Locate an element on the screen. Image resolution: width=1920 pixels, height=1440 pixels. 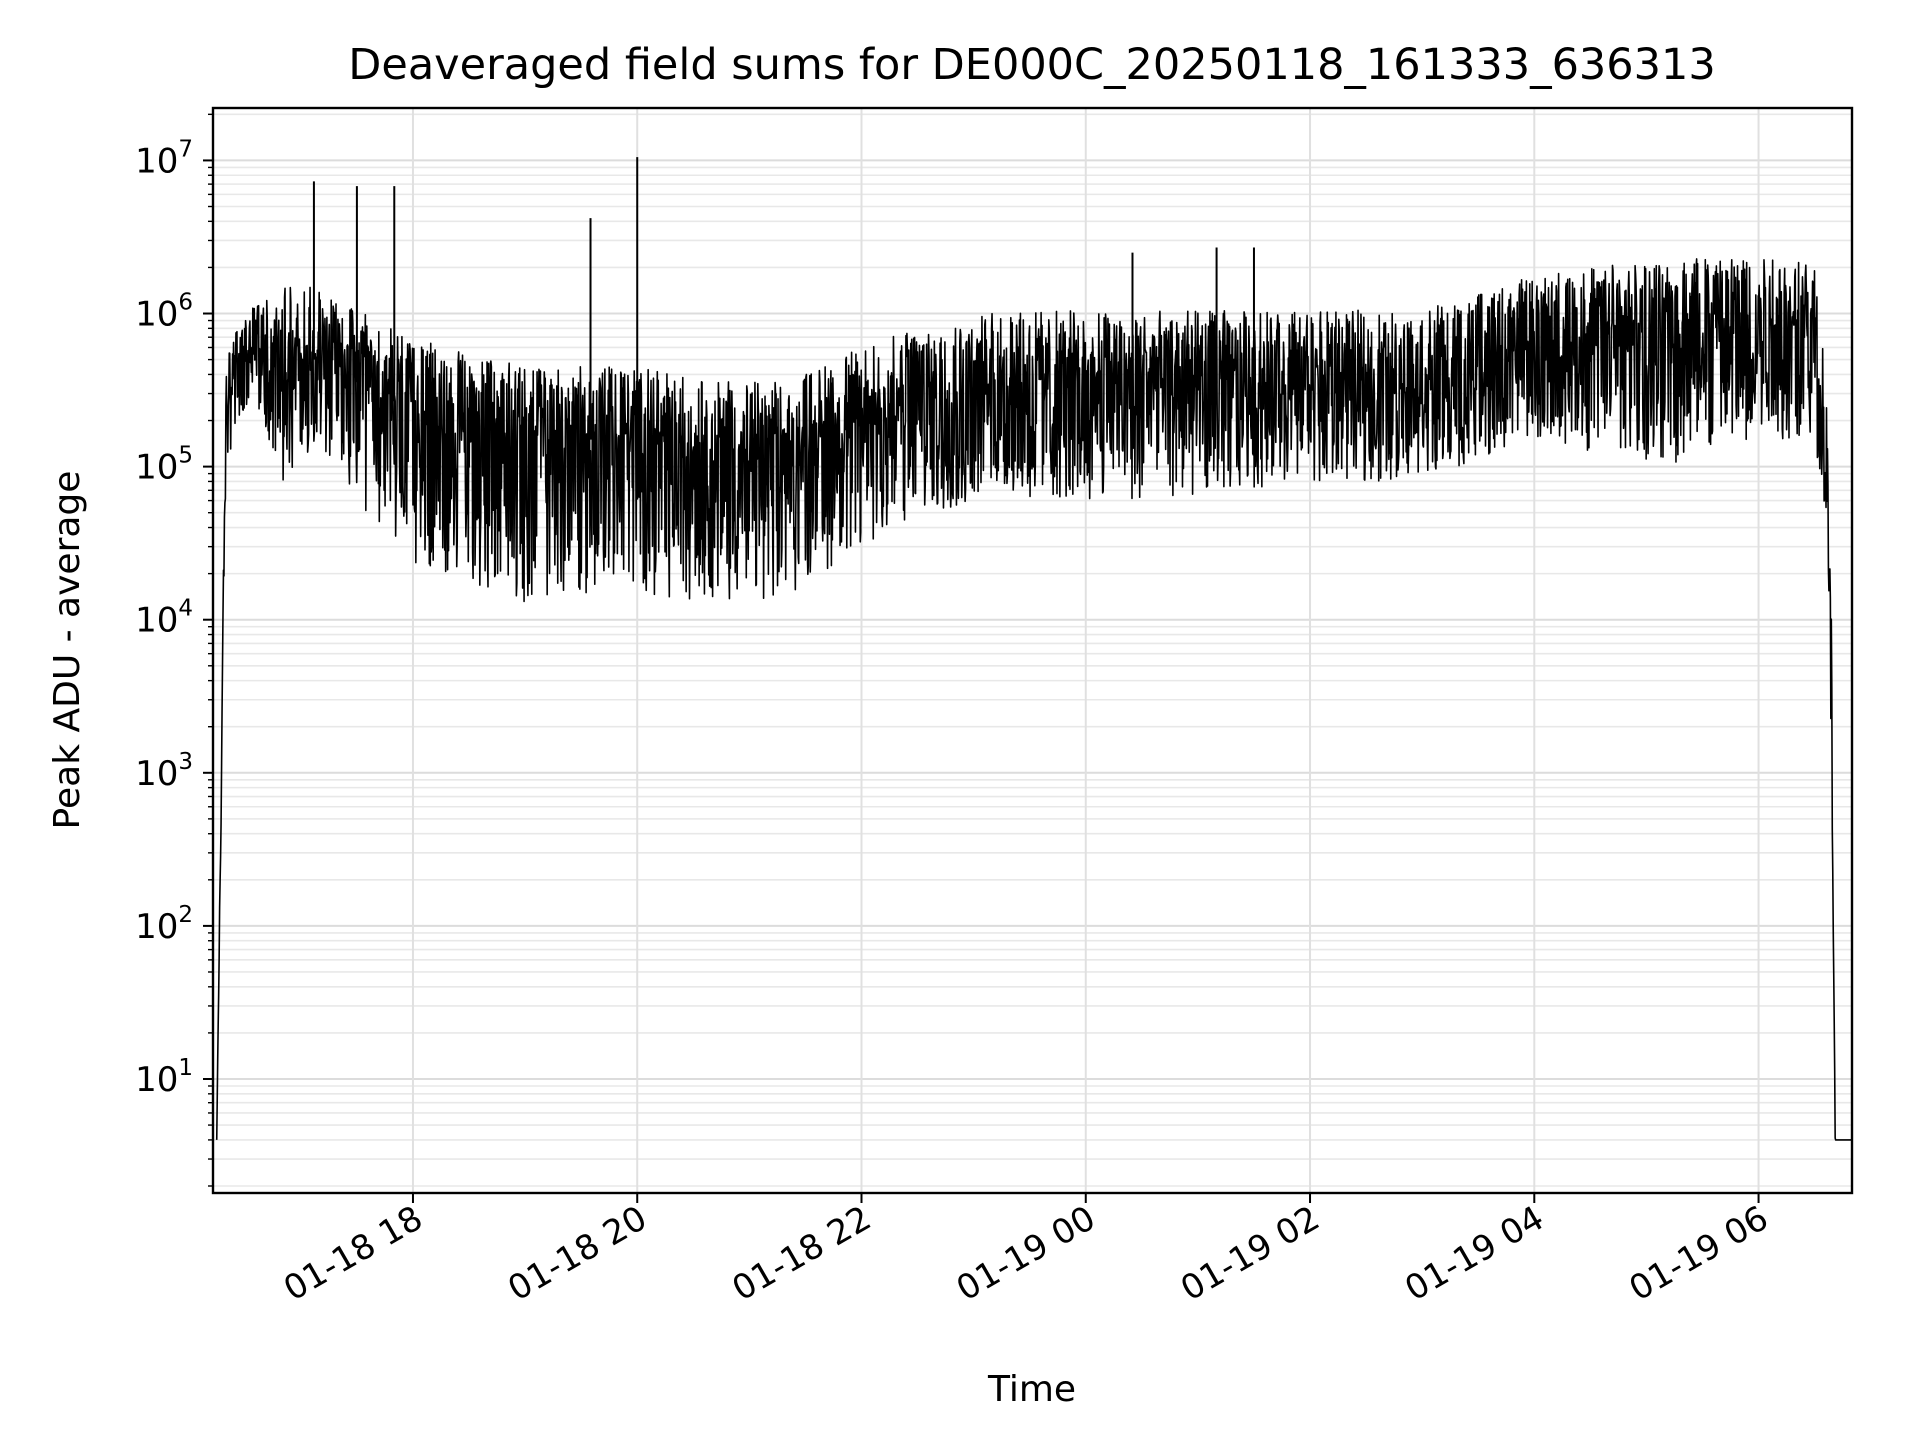
y-tick-label: 10¹ is located at coordinates (164, 1077).